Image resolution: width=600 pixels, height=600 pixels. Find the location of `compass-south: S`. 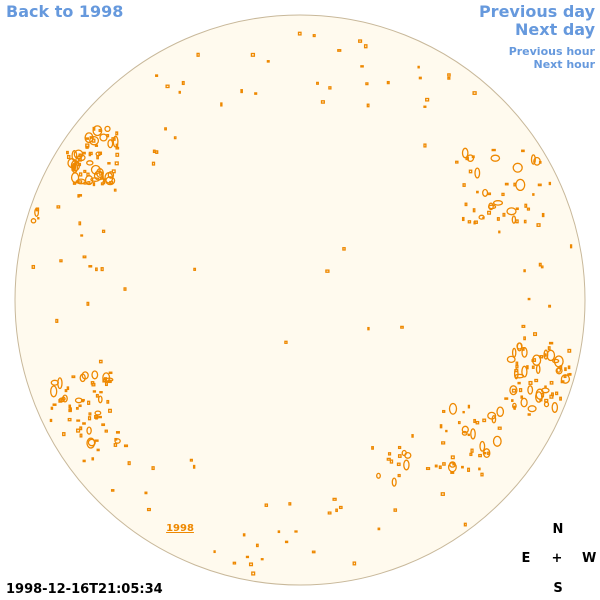

compass-south: S is located at coordinates (558, 588).